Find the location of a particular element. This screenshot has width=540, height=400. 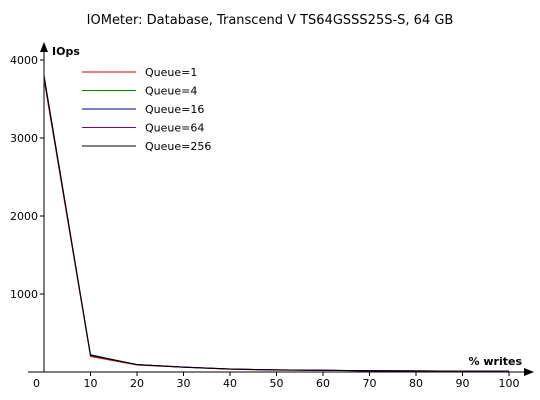

y-tick-label: 3000 is located at coordinates (24, 138).